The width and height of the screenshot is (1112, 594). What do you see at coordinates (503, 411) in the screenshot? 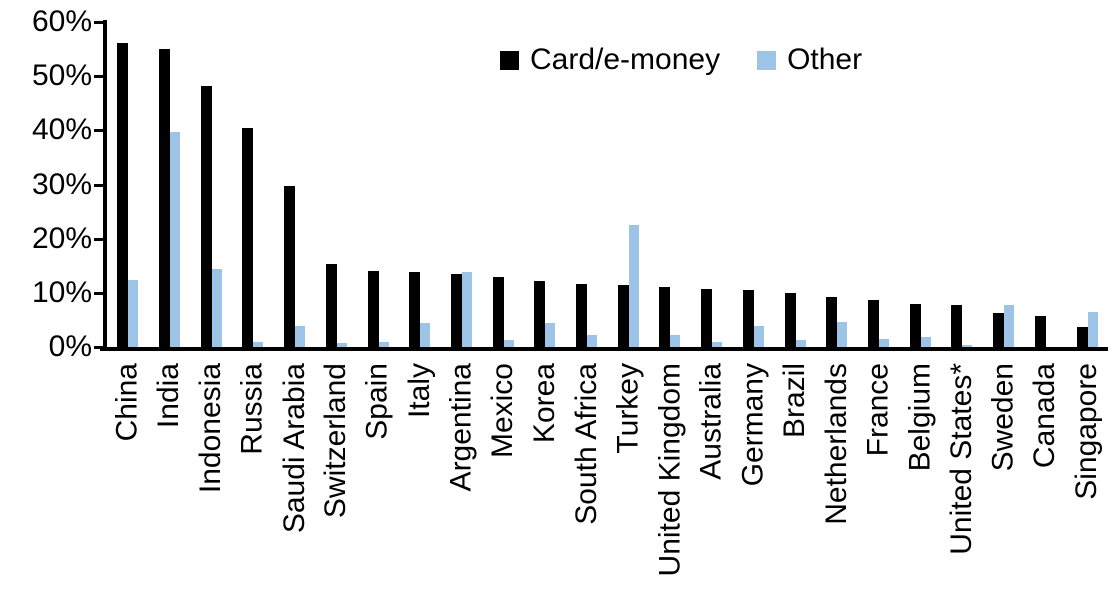
I see `x-category-label-mexico: Mexico` at bounding box center [503, 411].